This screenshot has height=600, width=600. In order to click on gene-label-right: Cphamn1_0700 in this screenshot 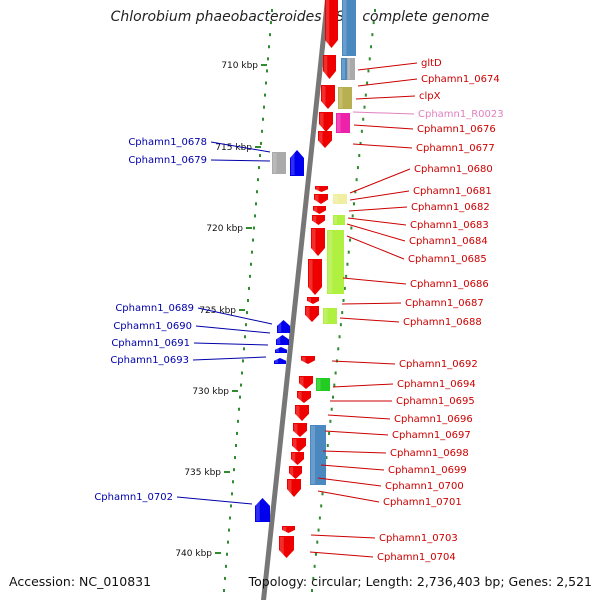, I will do `click(424, 486)`.